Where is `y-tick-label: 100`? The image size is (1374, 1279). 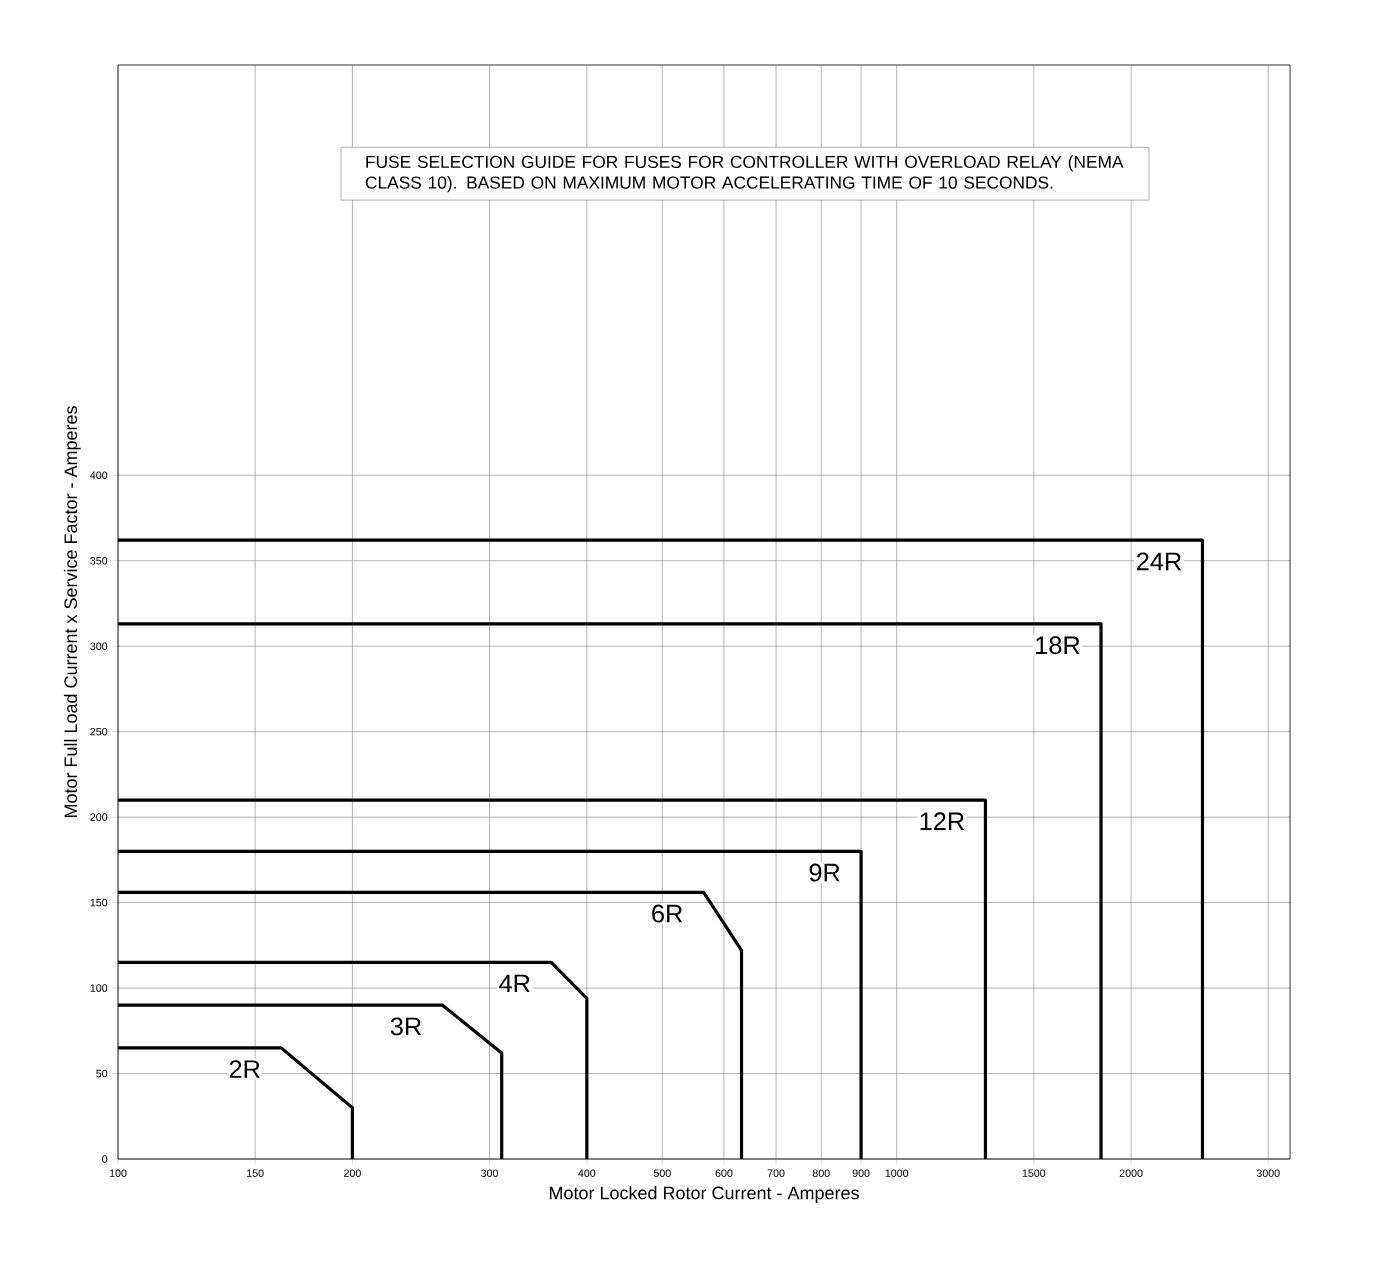
y-tick-label: 100 is located at coordinates (99, 988).